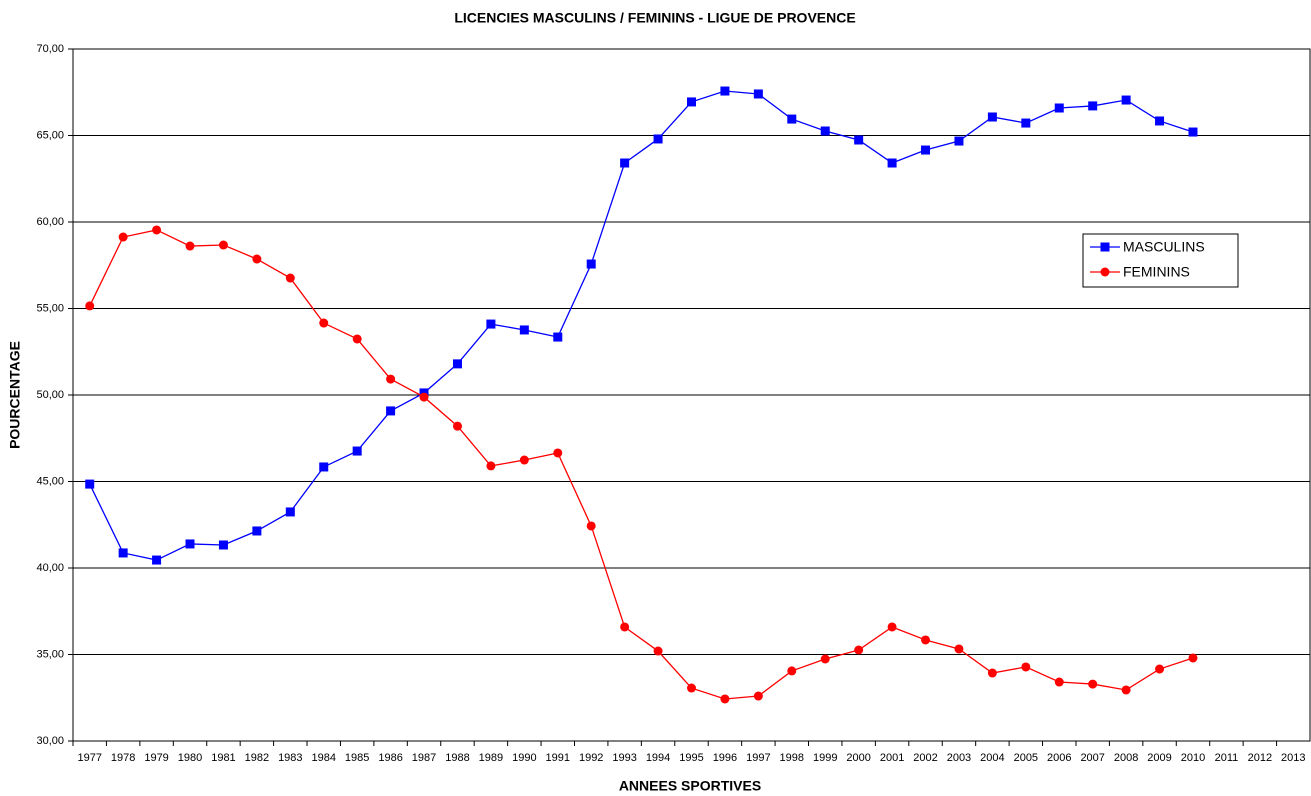 The image size is (1311, 796). What do you see at coordinates (156, 758) in the screenshot?
I see `x-tick-label: 1979` at bounding box center [156, 758].